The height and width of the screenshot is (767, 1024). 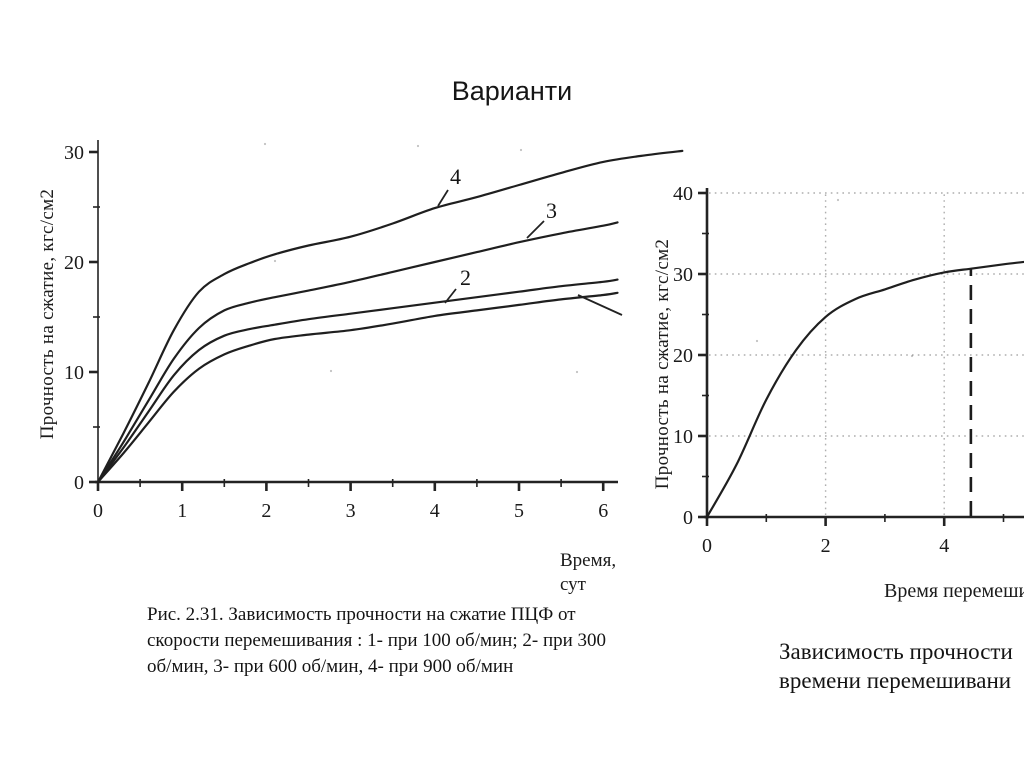 What do you see at coordinates (535, 229) in the screenshot?
I see `leader-curve3` at bounding box center [535, 229].